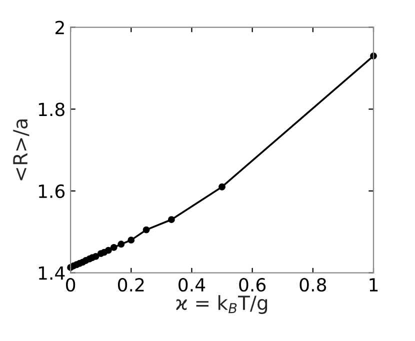  Describe the element at coordinates (374, 285) in the screenshot. I see `x-tick-label: 1` at that location.